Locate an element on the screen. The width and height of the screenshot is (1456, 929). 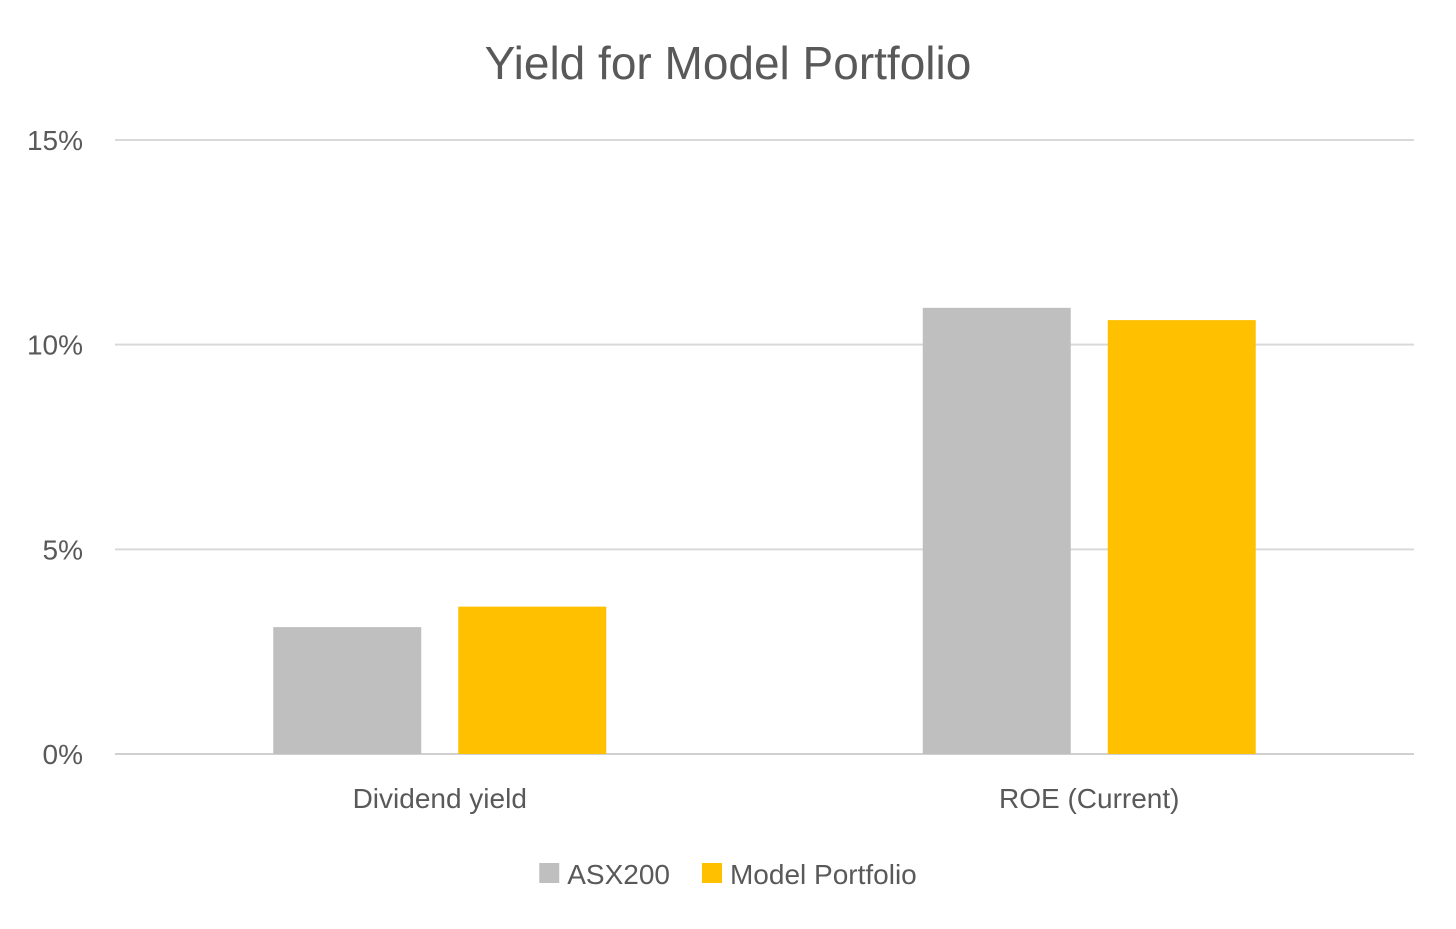
y-tick-label: 15% is located at coordinates (55, 140).